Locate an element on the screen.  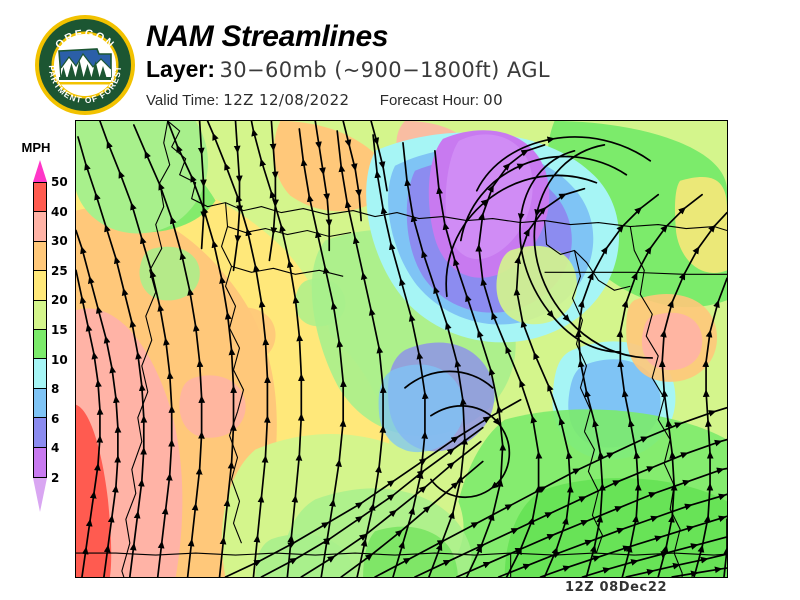
page-title: NAM Streamlines is located at coordinates (267, 36).